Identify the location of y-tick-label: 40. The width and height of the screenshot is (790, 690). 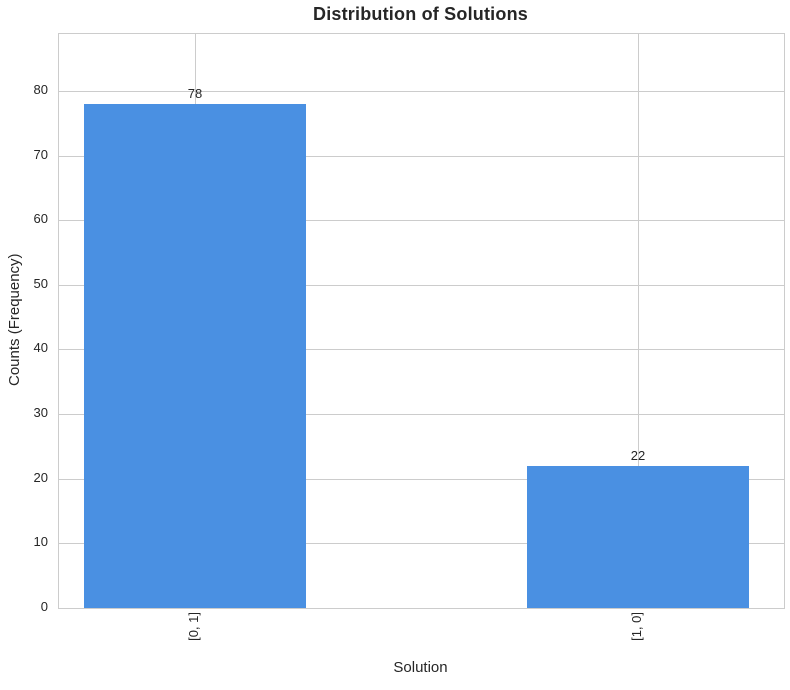
(40, 348).